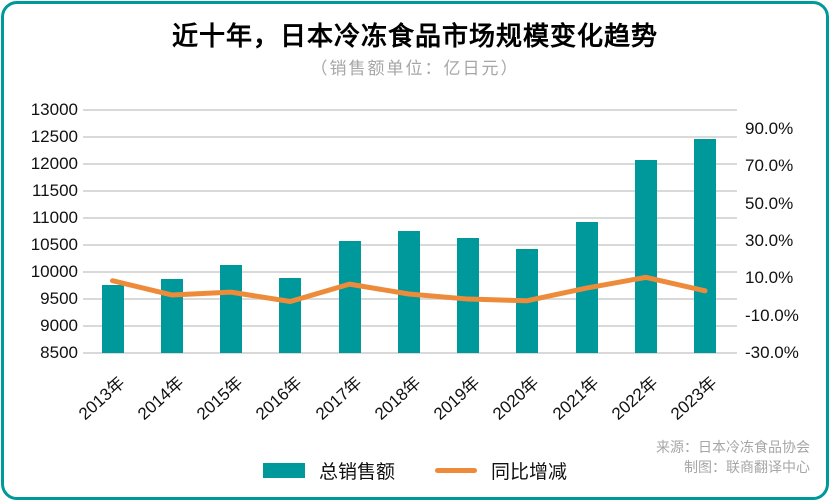 The width and height of the screenshot is (830, 501). Describe the element at coordinates (769, 128) in the screenshot. I see `right-axis-tick-label: 90.0%` at that location.